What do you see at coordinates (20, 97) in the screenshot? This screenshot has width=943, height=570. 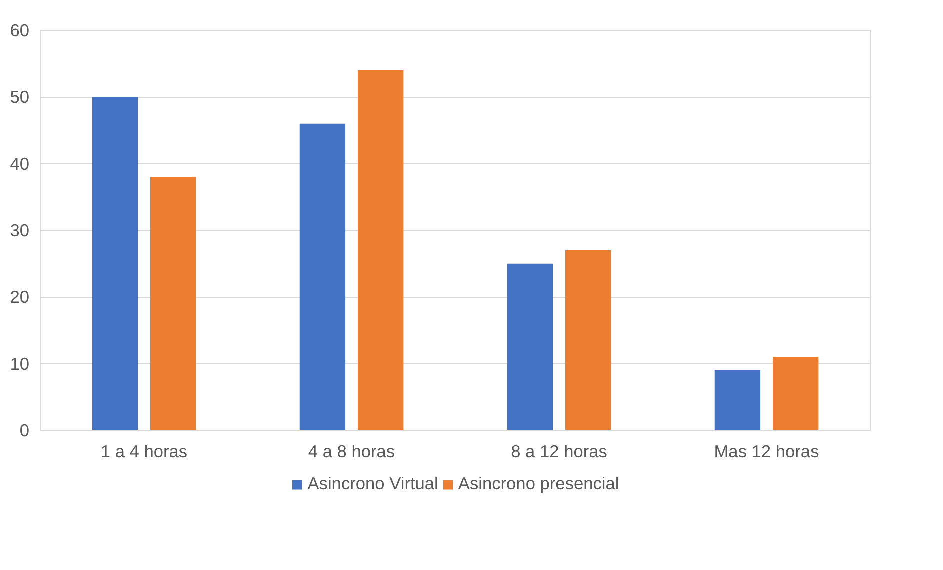 I see `y-tick-label: 50` at bounding box center [20, 97].